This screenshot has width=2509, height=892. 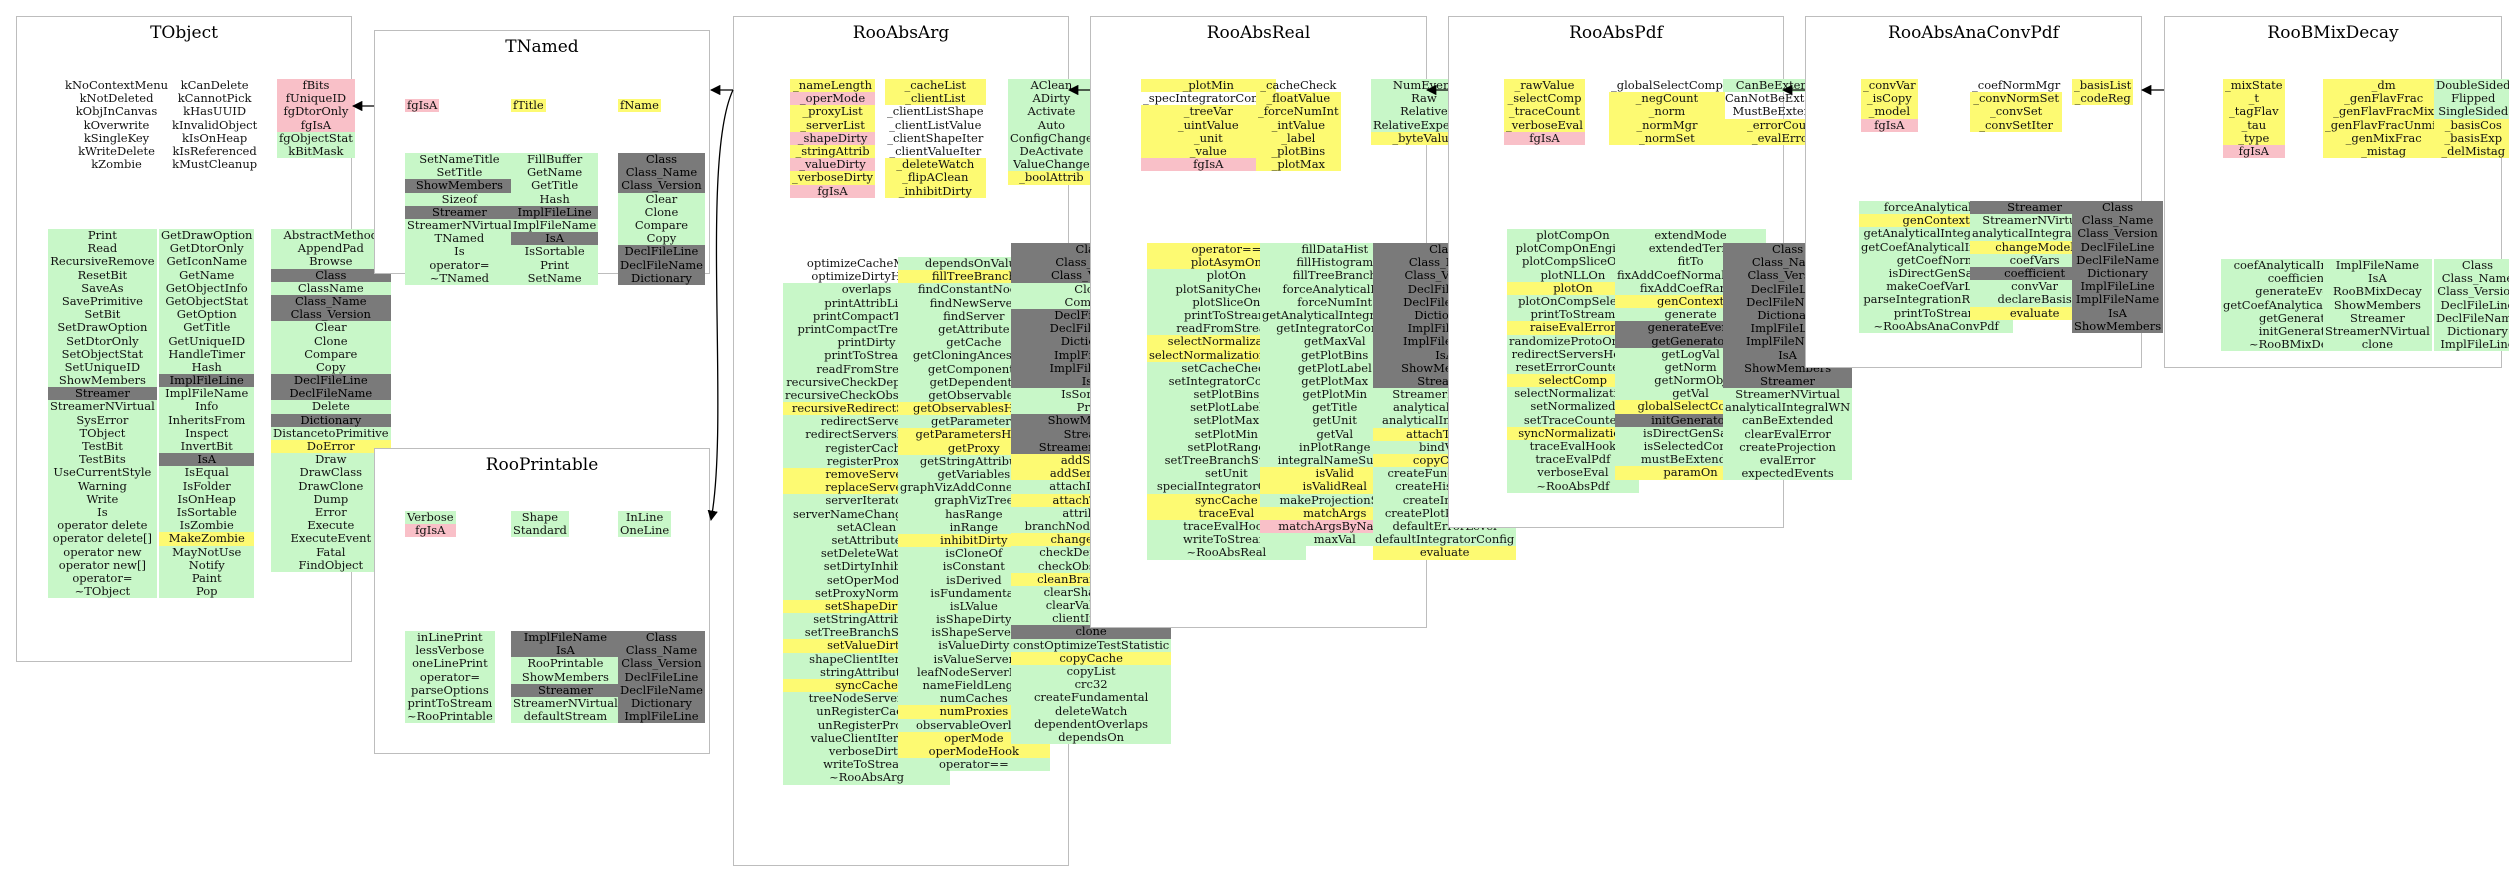 I want to click on class-member: Standard, so click(x=540, y=530).